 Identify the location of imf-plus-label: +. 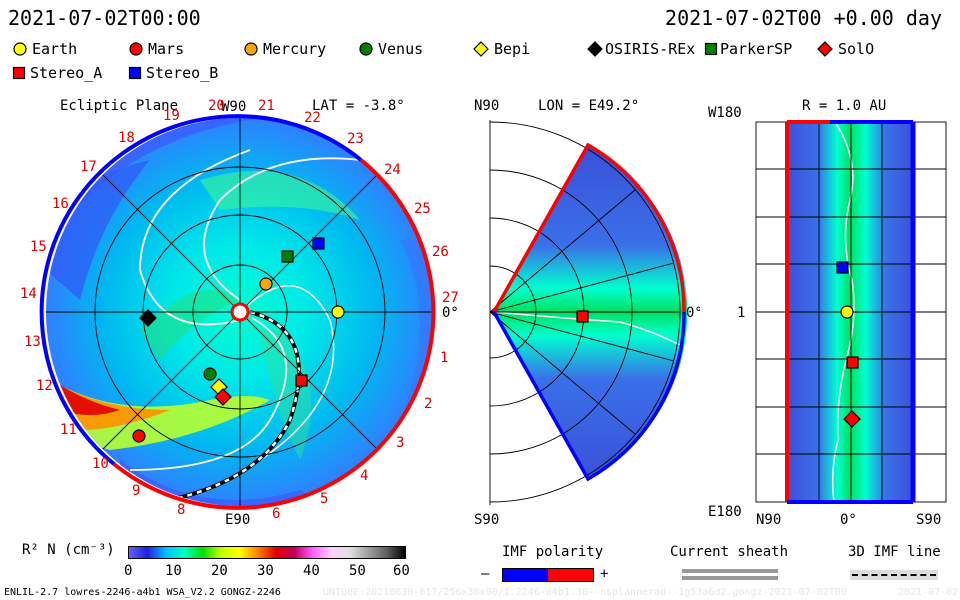
(604, 574).